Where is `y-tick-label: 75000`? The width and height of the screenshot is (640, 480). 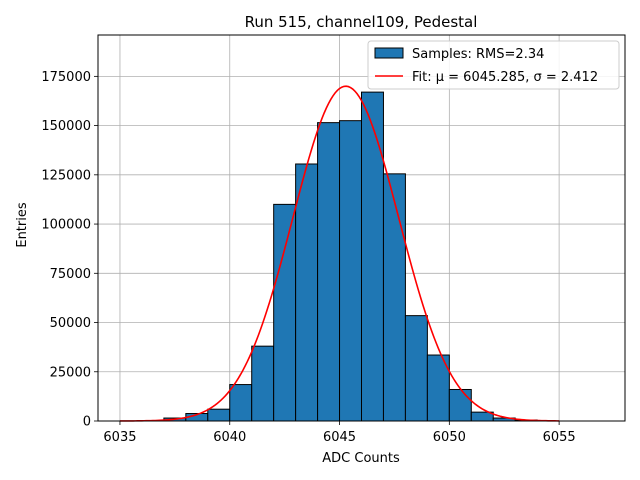 y-tick-label: 75000 is located at coordinates (70, 274).